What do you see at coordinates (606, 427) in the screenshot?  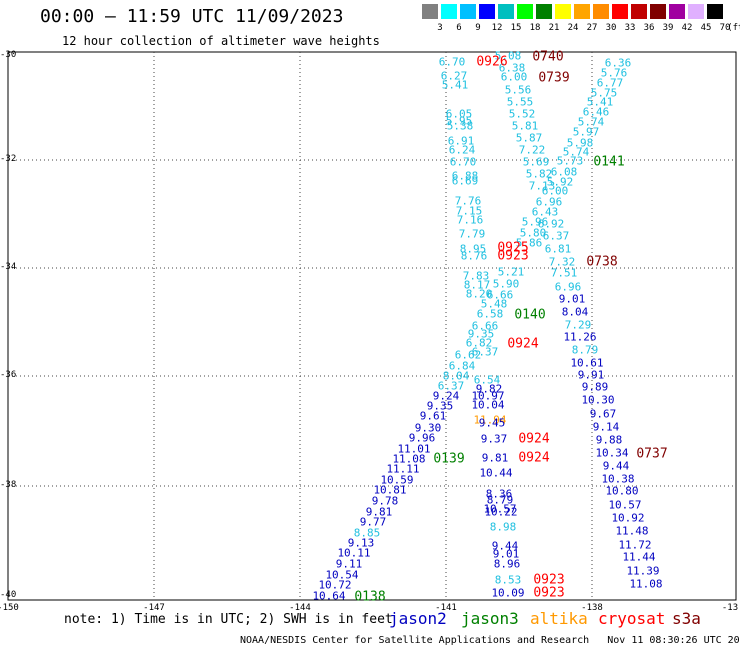 I see `wave-height-value: 9.14` at bounding box center [606, 427].